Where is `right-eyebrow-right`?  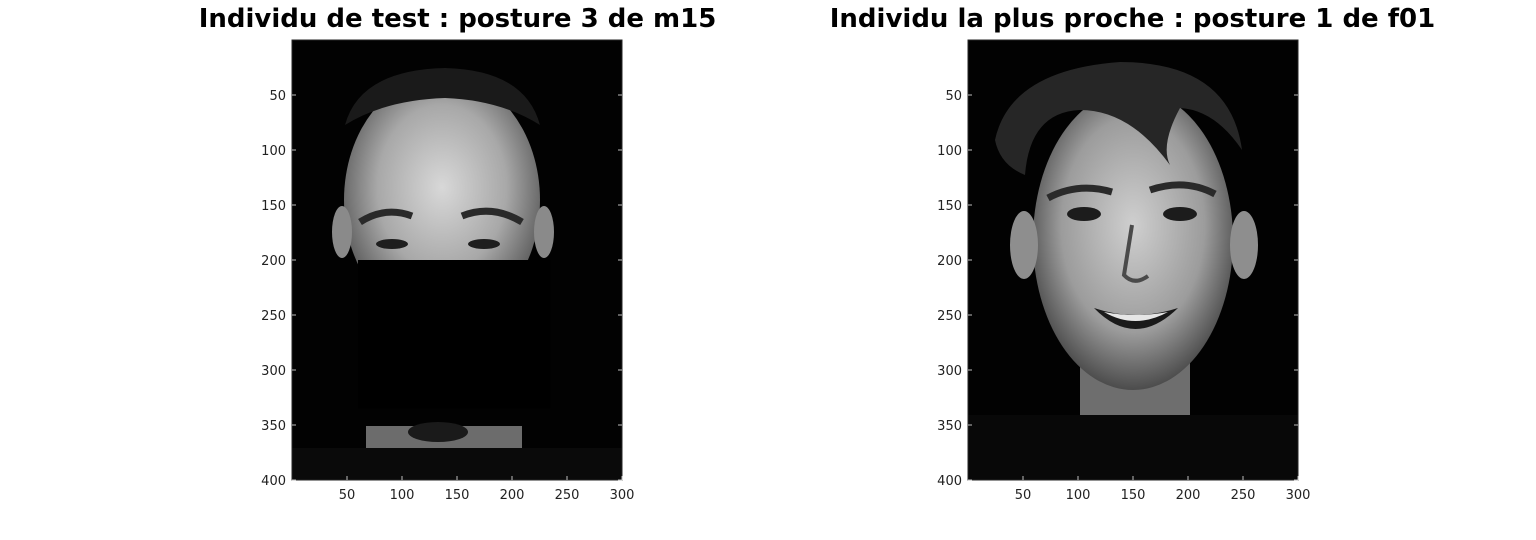 right-eyebrow-right is located at coordinates (1182, 189).